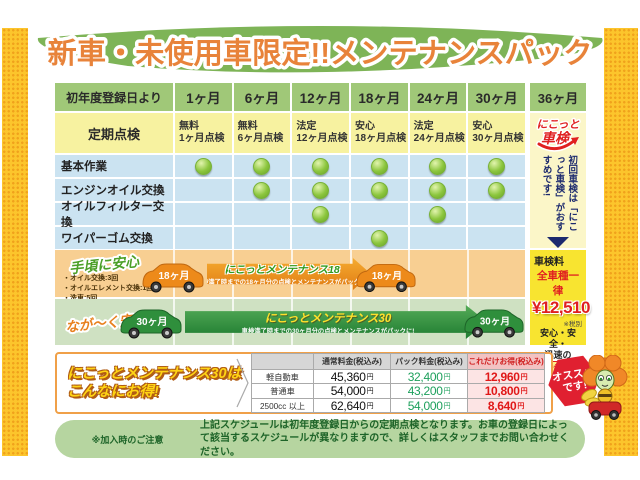  I want to click on inspection-name: 1ヶ月点検, so click(202, 138).